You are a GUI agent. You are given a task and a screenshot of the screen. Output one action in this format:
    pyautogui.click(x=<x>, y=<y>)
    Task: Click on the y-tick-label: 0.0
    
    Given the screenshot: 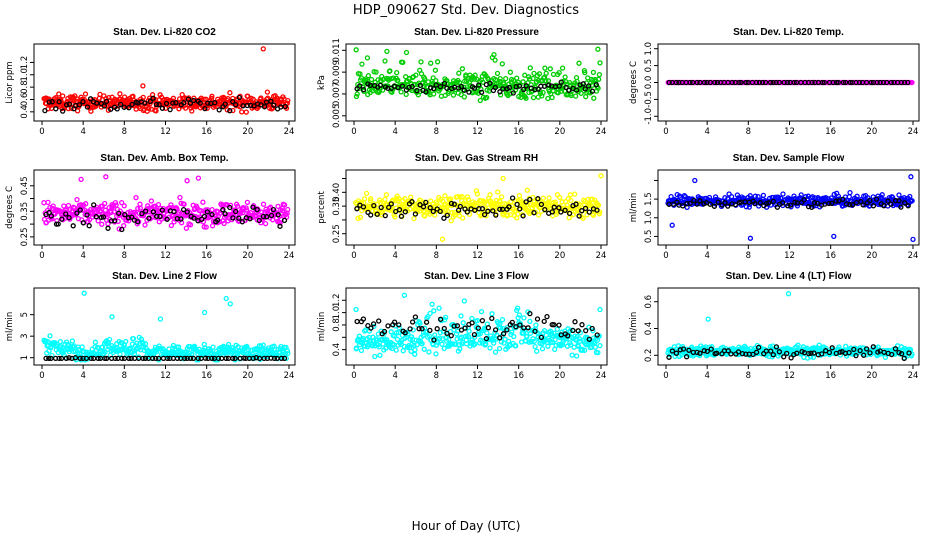 What is the action you would take?
    pyautogui.click(x=649, y=83)
    